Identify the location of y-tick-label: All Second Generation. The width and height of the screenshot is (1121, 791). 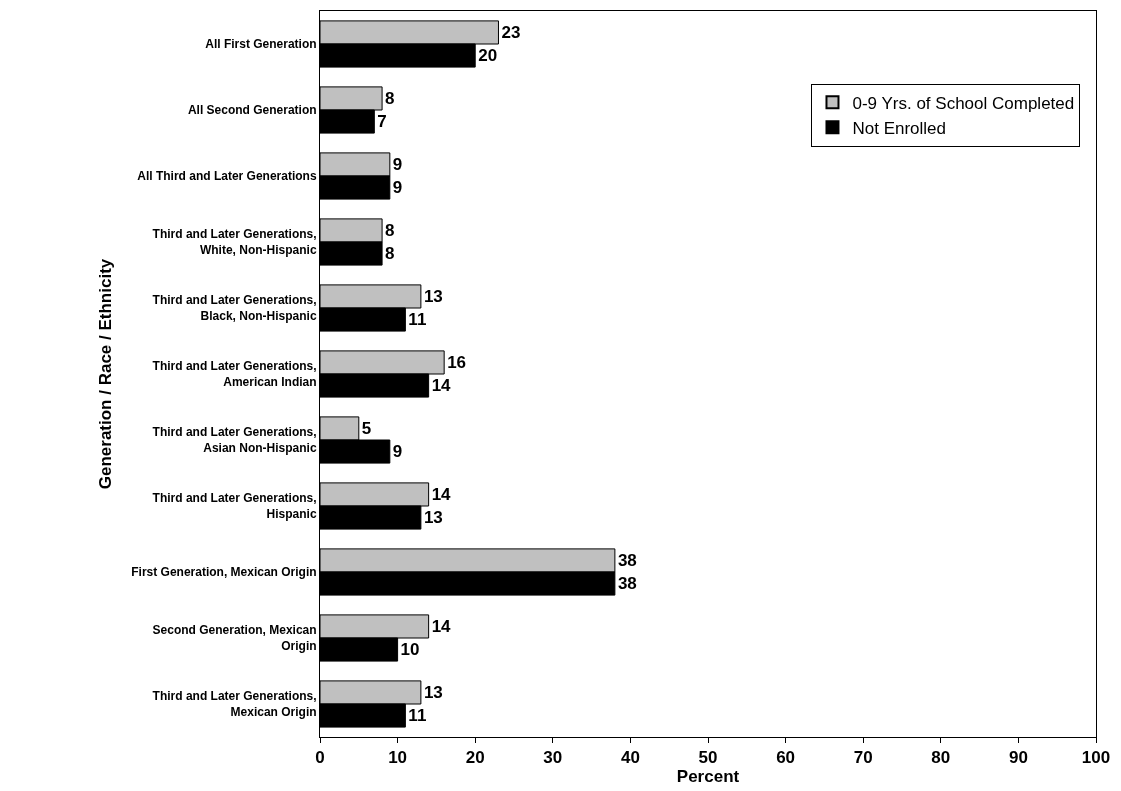
(252, 110).